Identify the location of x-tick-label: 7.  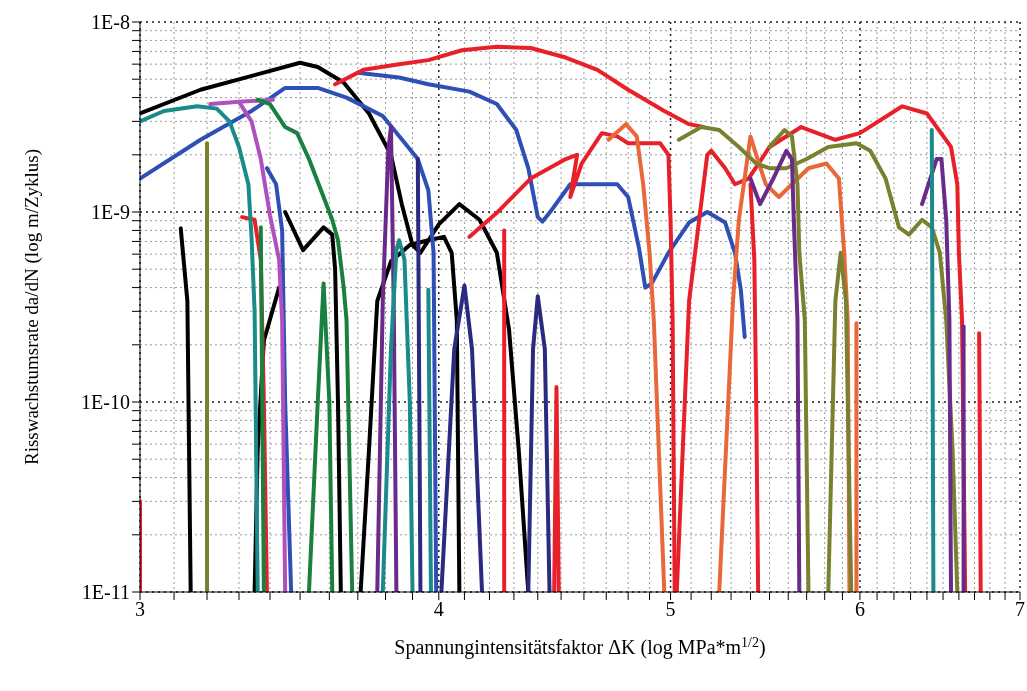
(1020, 609).